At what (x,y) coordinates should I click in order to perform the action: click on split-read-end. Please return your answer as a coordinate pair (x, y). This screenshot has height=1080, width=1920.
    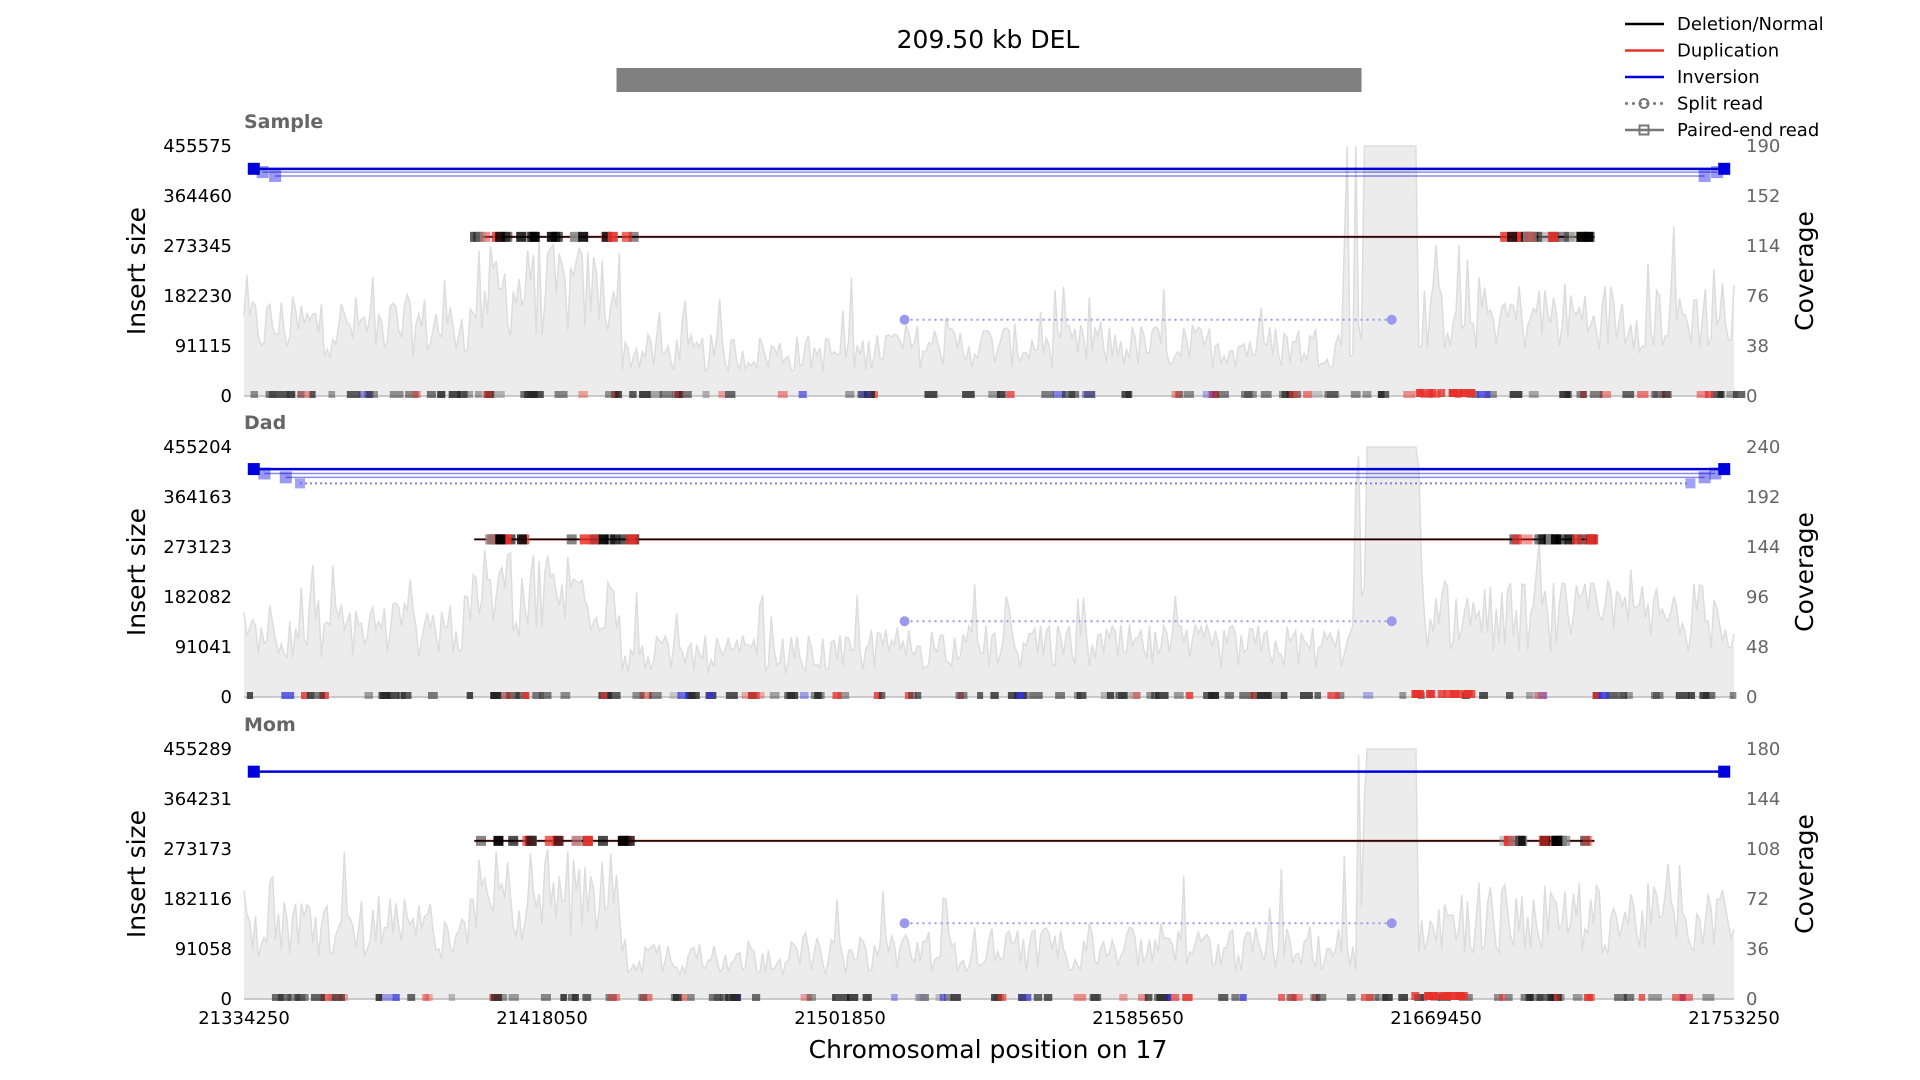
    Looking at the image, I should click on (904, 621).